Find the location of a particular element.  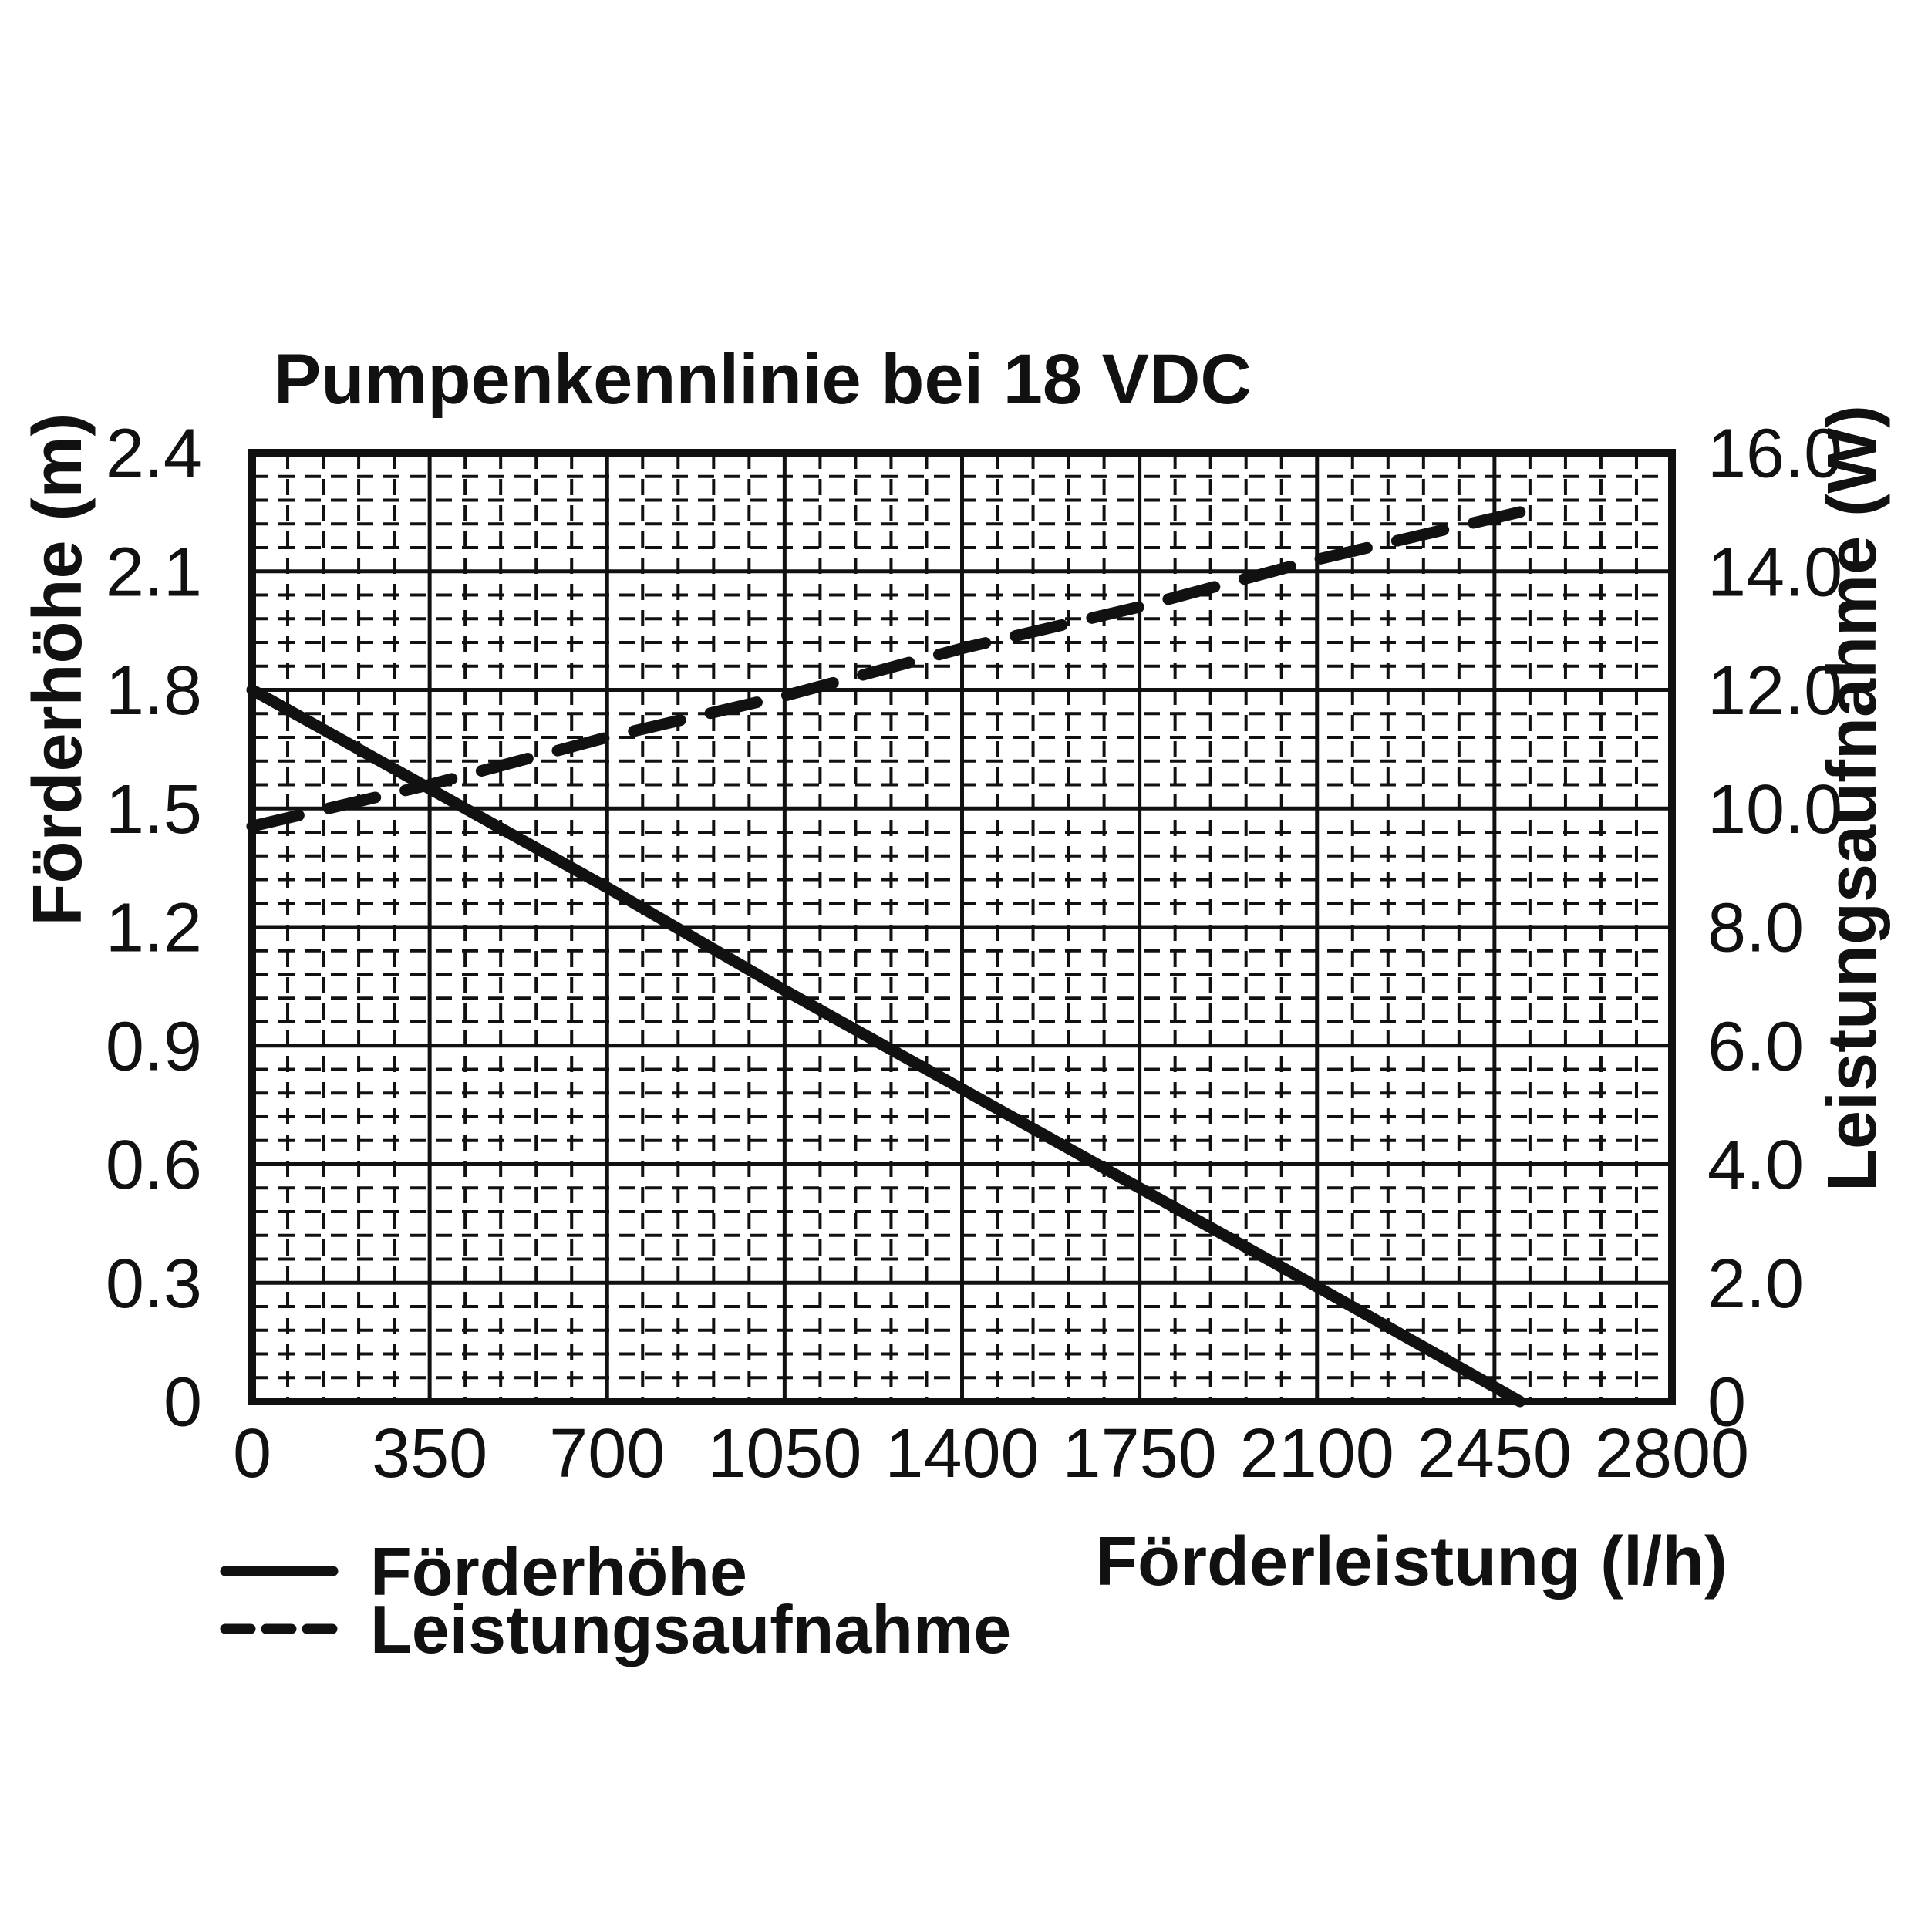

series-line-leistungsaufnahme is located at coordinates (886, 669).